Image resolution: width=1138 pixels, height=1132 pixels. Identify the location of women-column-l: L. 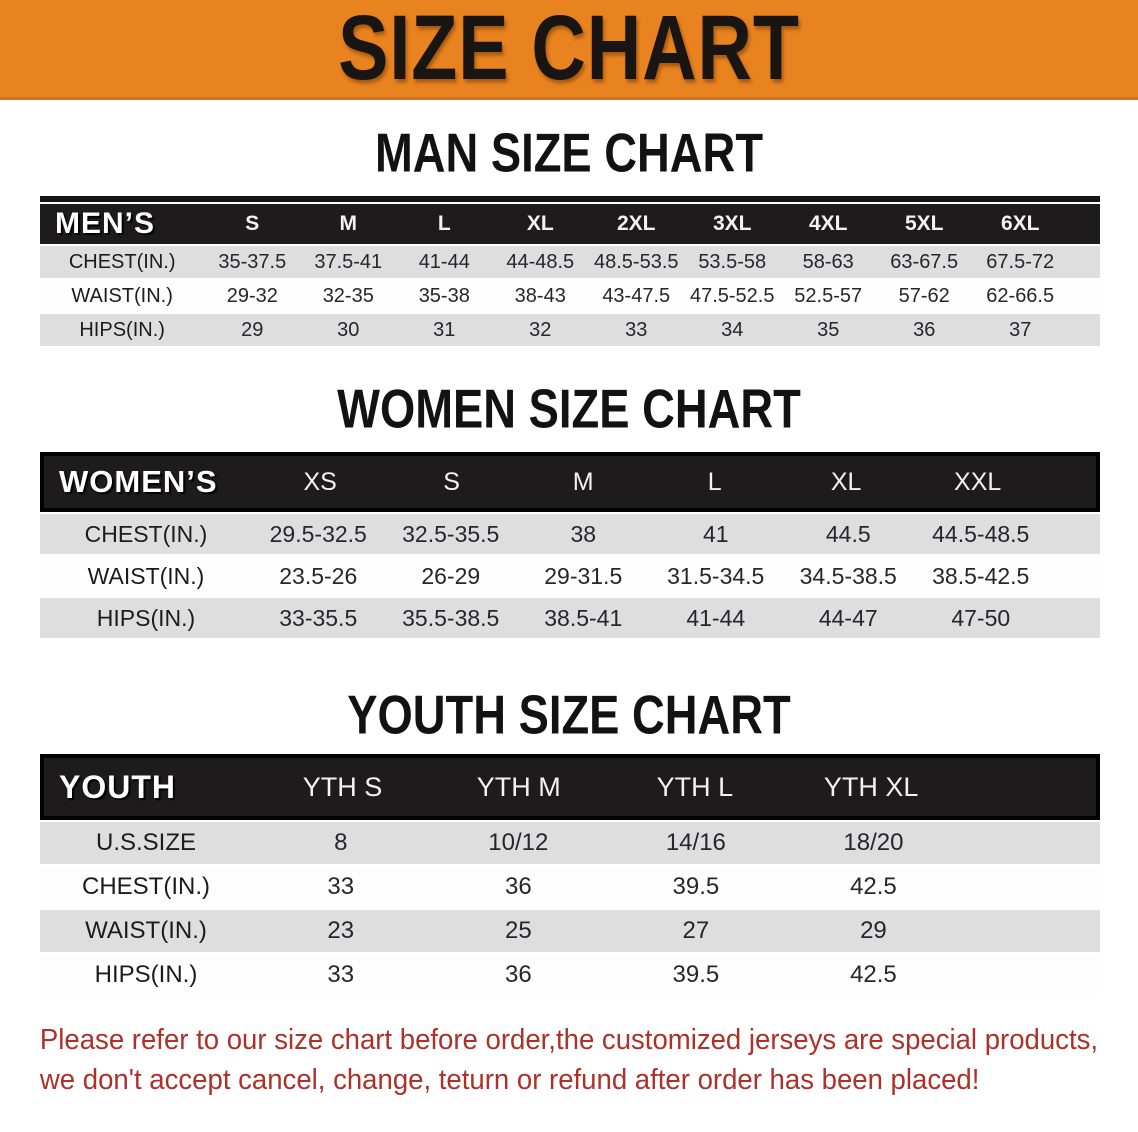
(714, 481).